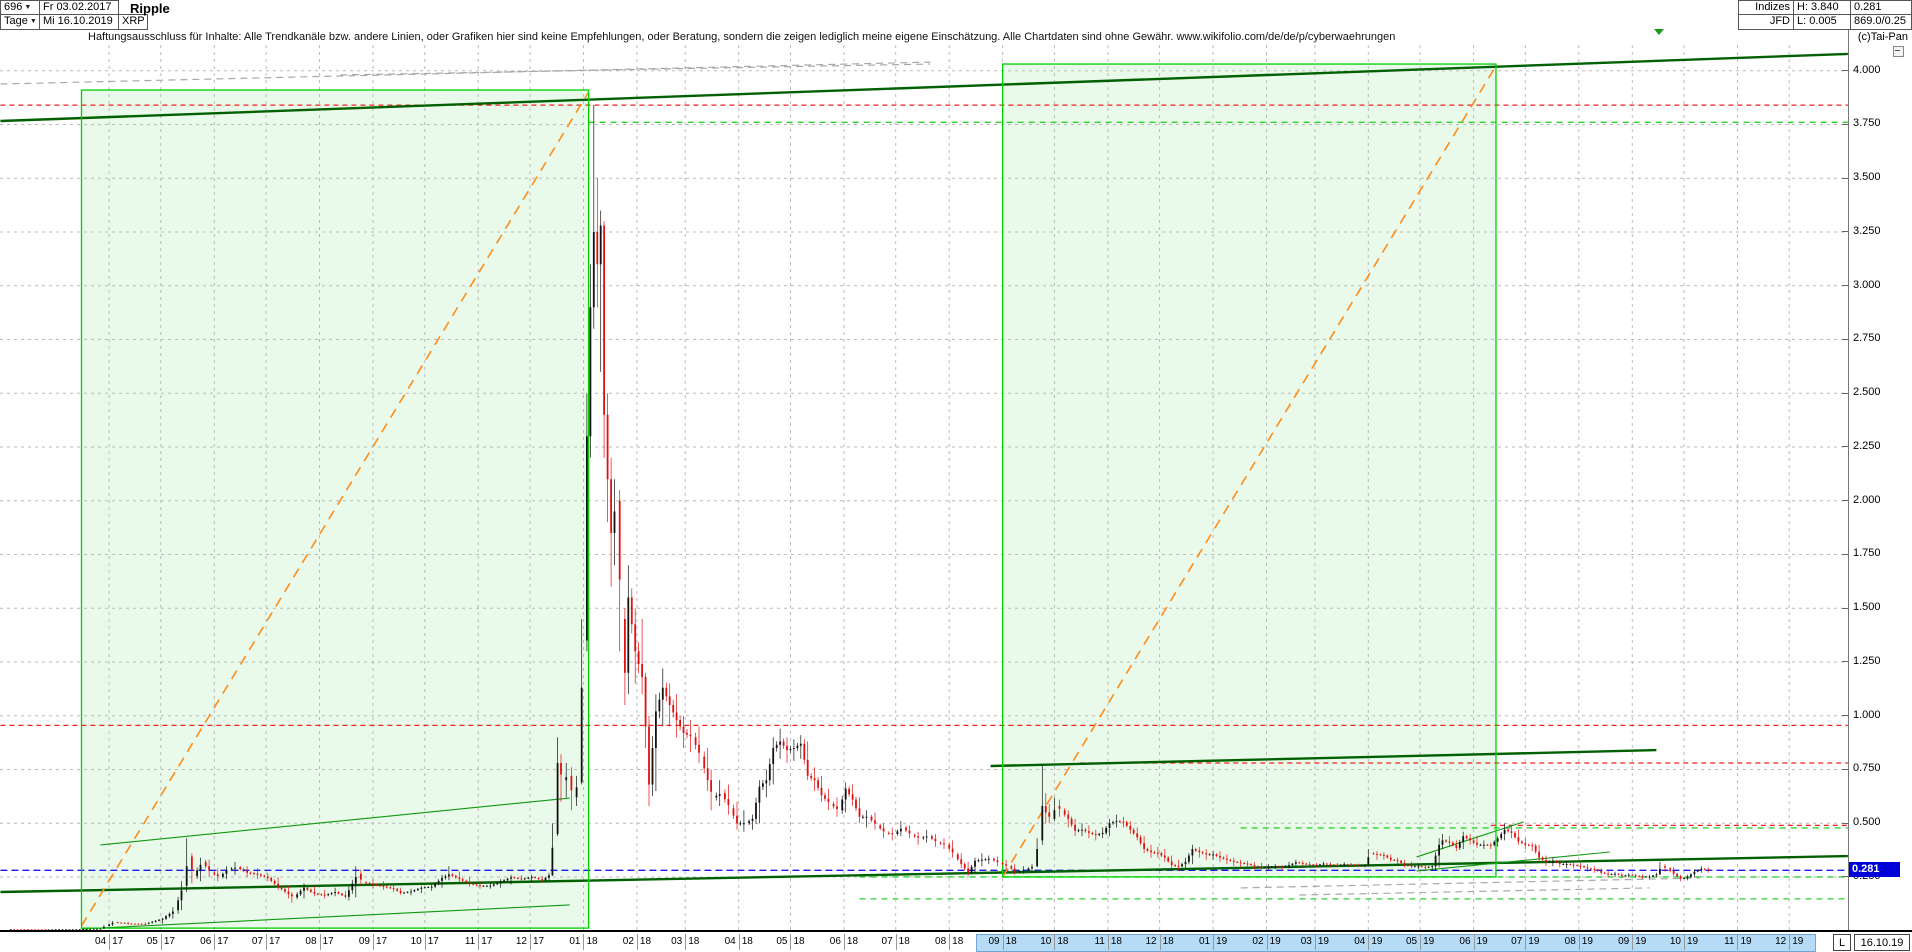 The width and height of the screenshot is (1912, 952). Describe the element at coordinates (1867, 177) in the screenshot. I see `y-axis-label: 3.500` at that location.